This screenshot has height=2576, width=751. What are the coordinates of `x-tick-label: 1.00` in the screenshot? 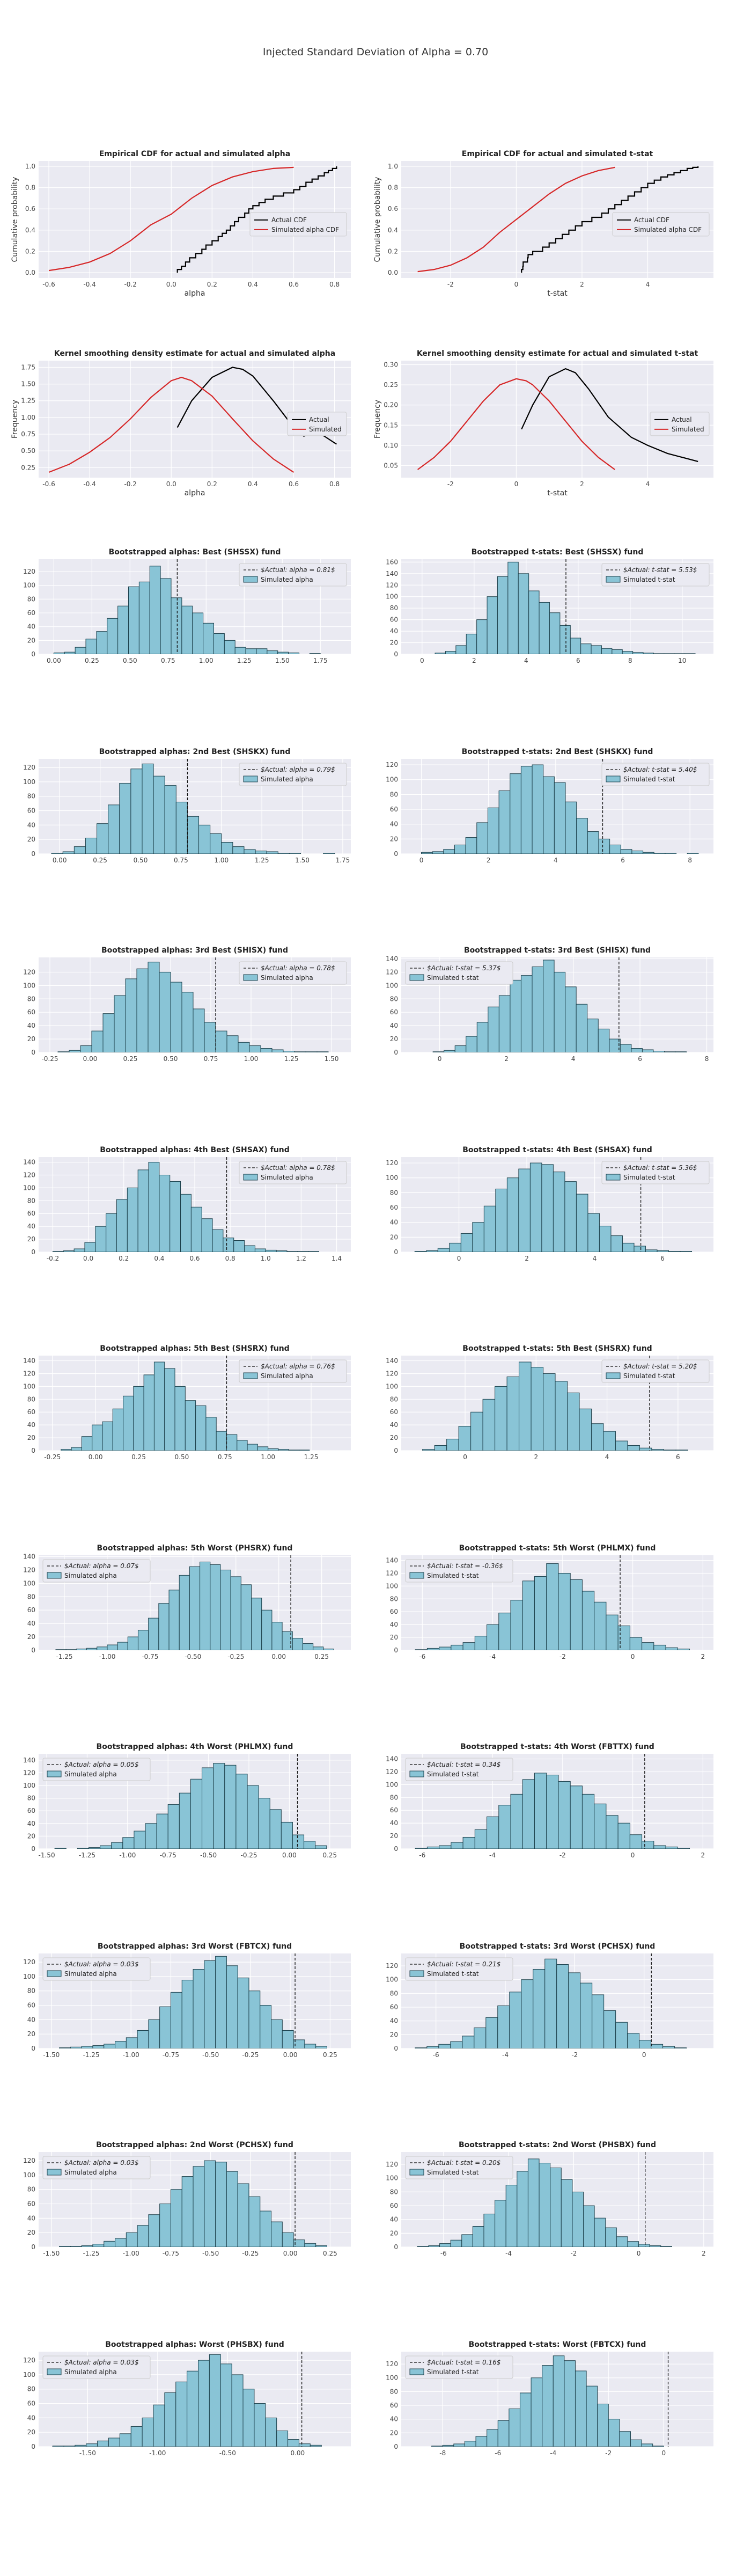 It's located at (221, 860).